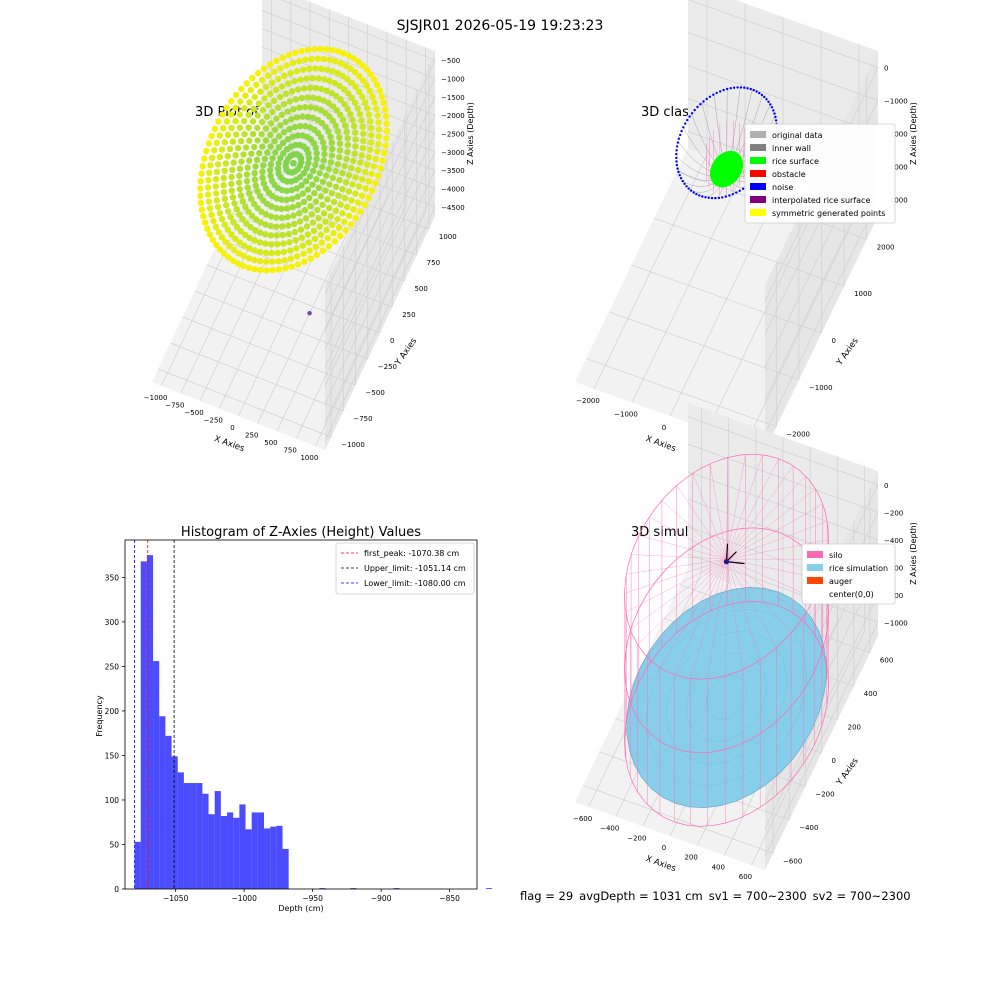  I want to click on panel4-rice-mesh, so click(726, 697).